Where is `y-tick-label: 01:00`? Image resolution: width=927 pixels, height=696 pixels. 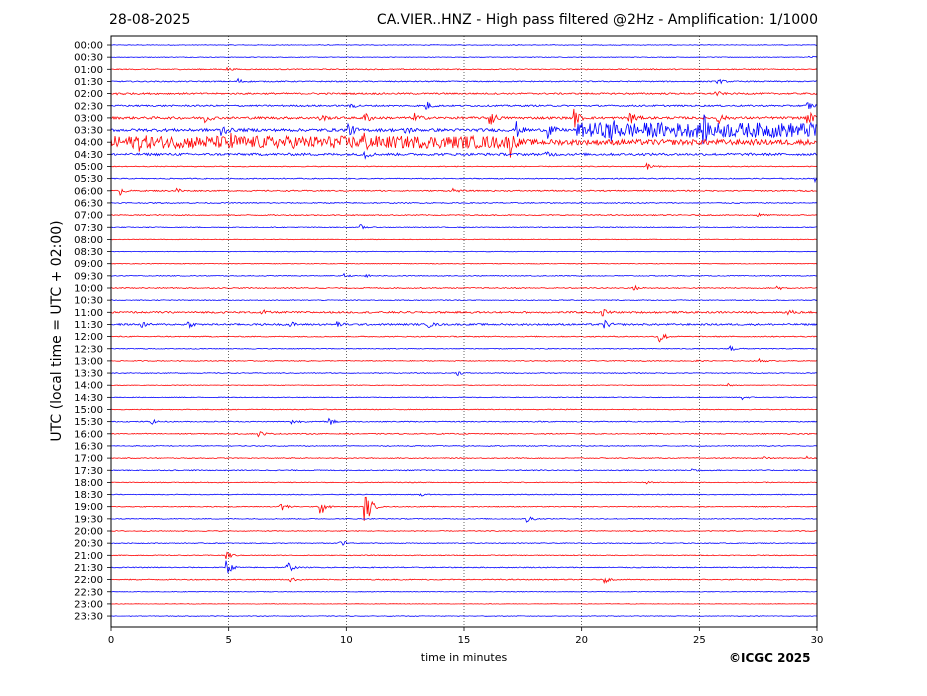 y-tick-label: 01:00 is located at coordinates (88, 70).